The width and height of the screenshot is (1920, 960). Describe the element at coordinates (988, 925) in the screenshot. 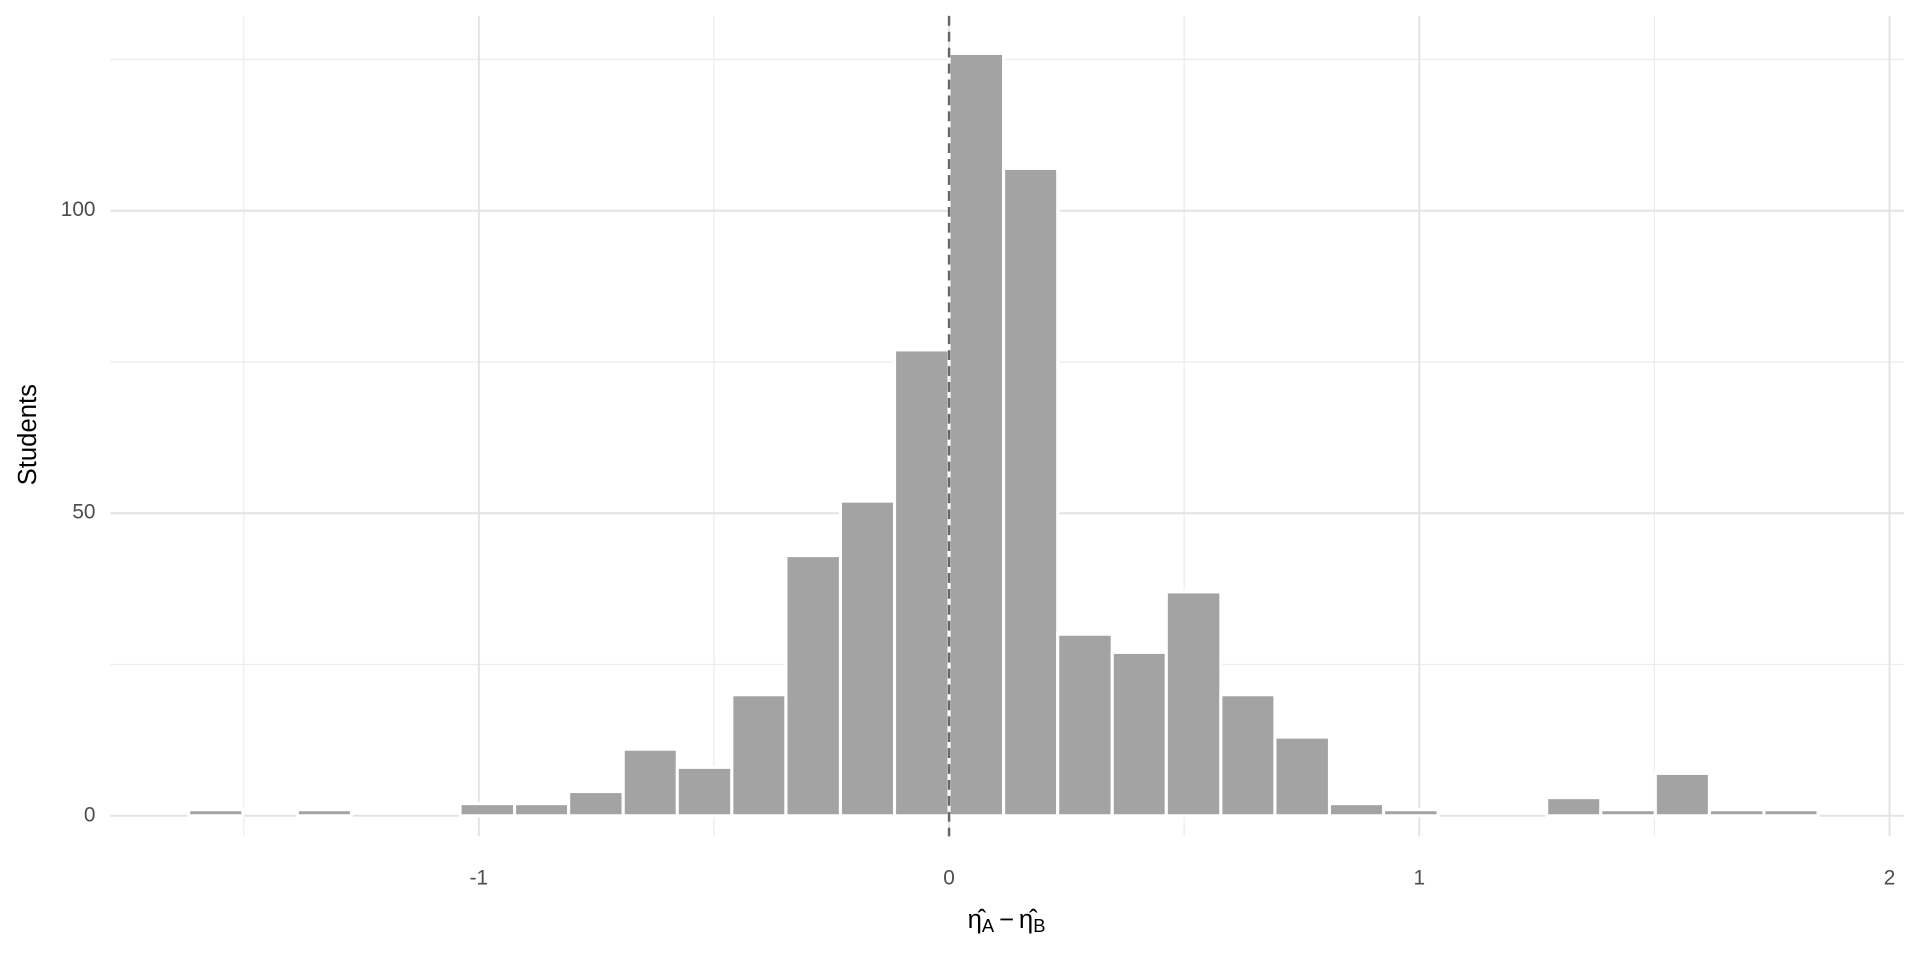

I see `x-axis-title-part: A` at that location.